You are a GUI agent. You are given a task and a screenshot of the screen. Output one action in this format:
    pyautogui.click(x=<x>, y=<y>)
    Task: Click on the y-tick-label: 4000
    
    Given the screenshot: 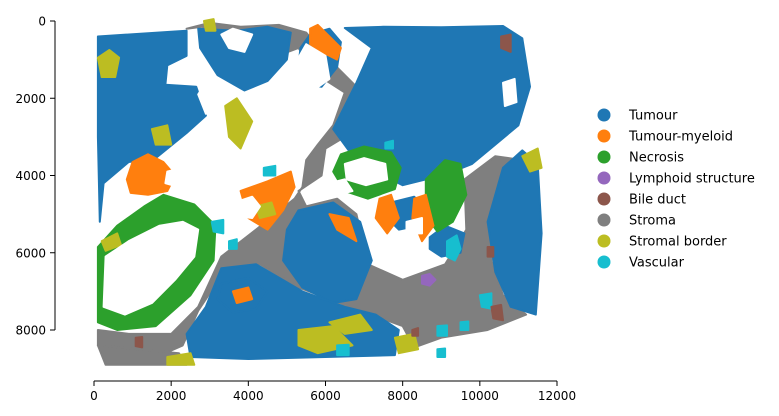 What is the action you would take?
    pyautogui.click(x=30, y=176)
    